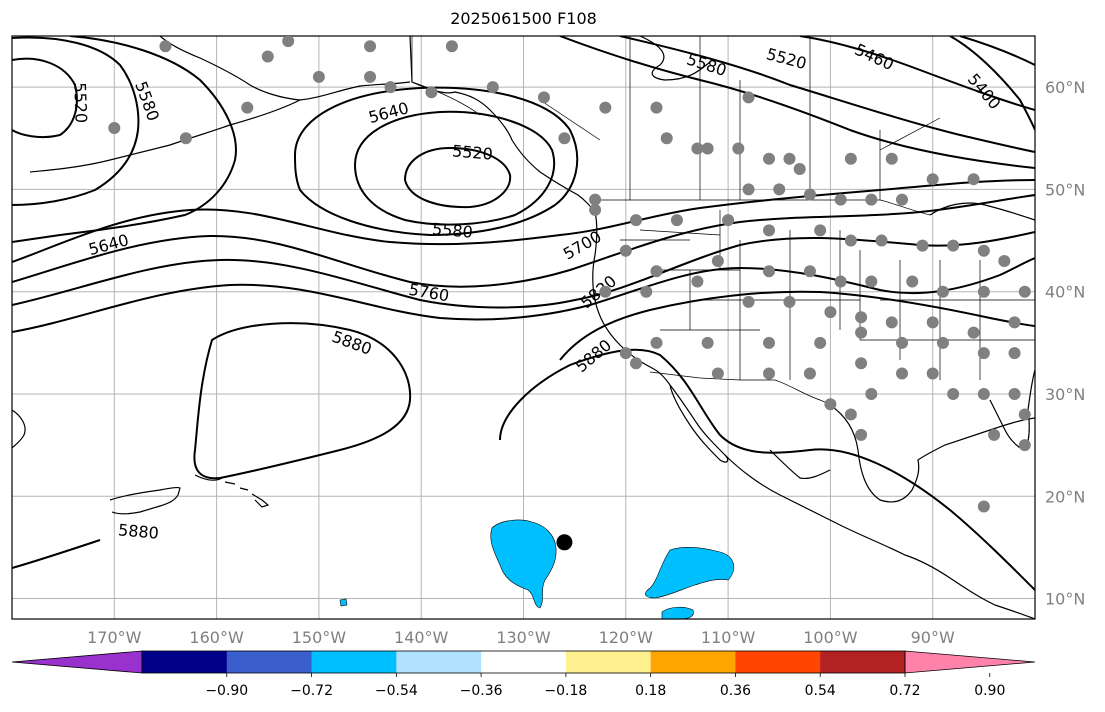 The height and width of the screenshot is (712, 1105). Describe the element at coordinates (285, 68) in the screenshot. I see `alaska-west-coast` at that location.